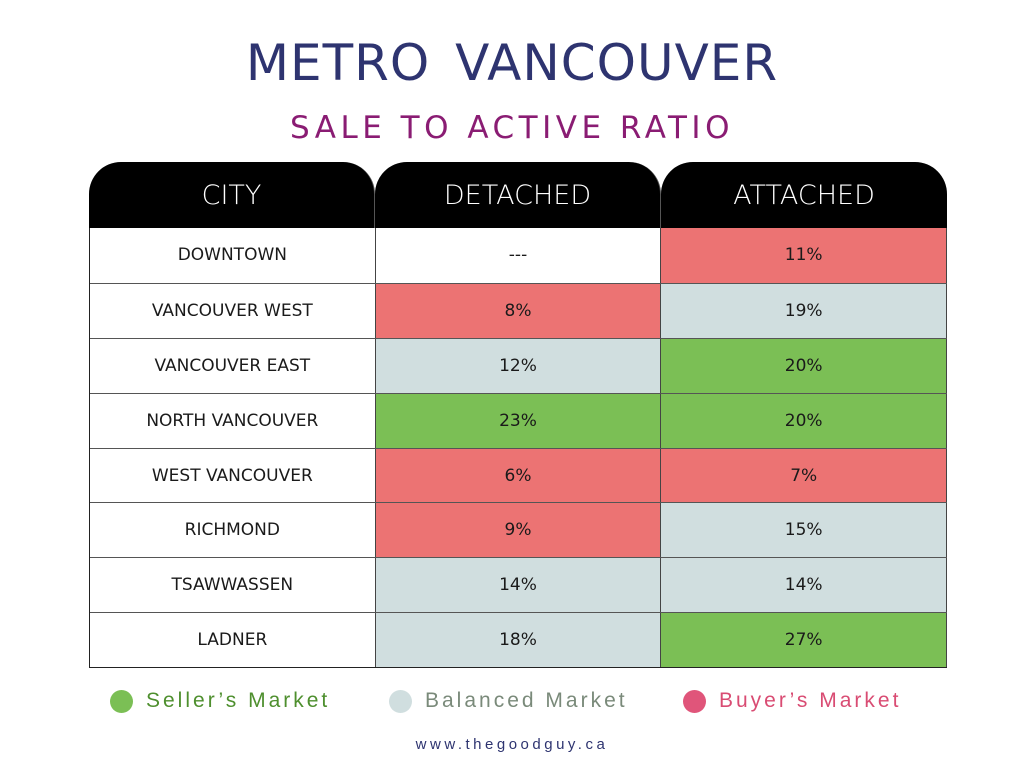 The width and height of the screenshot is (1024, 768). I want to click on page-title: METRO VANCOUVER, so click(512, 63).